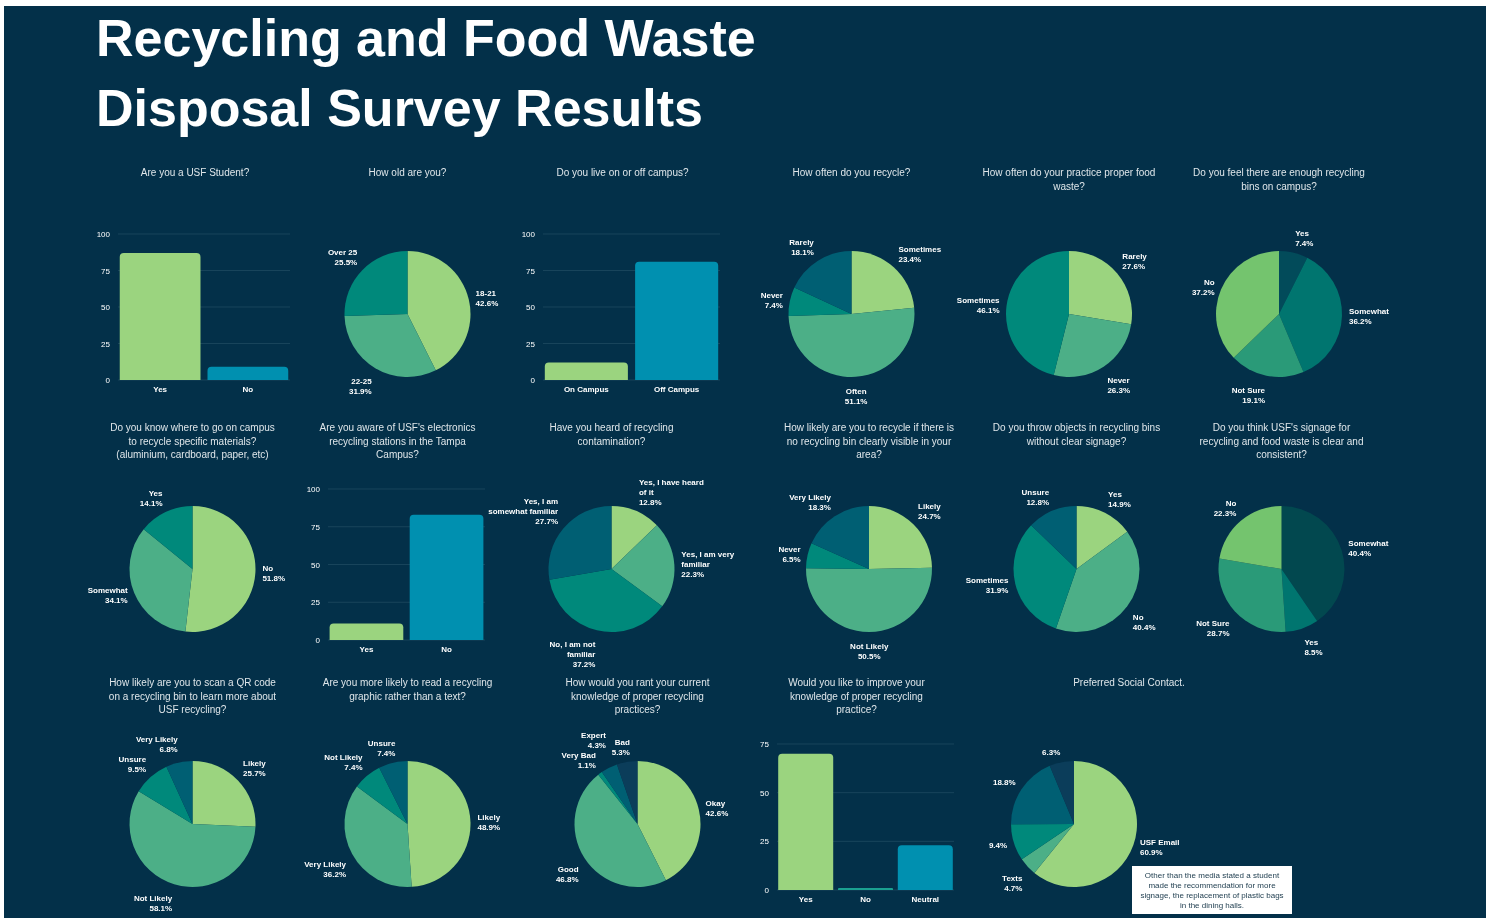 The image size is (1489, 921). I want to click on data-label: 26.3%, so click(1119, 390).